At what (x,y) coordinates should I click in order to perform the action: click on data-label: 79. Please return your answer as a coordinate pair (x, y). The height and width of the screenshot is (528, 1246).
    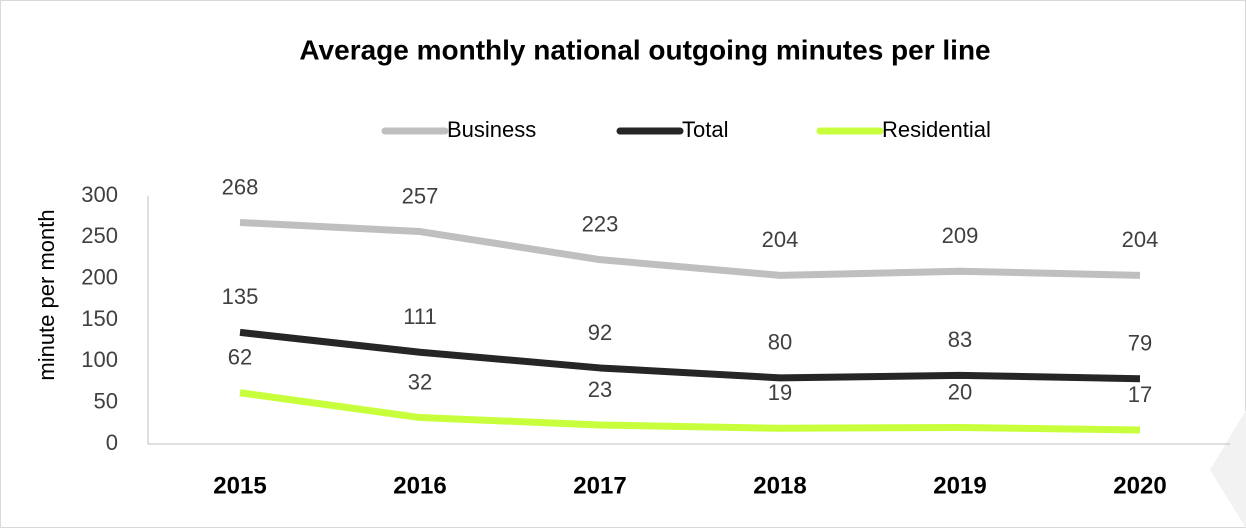
    Looking at the image, I should click on (1140, 343).